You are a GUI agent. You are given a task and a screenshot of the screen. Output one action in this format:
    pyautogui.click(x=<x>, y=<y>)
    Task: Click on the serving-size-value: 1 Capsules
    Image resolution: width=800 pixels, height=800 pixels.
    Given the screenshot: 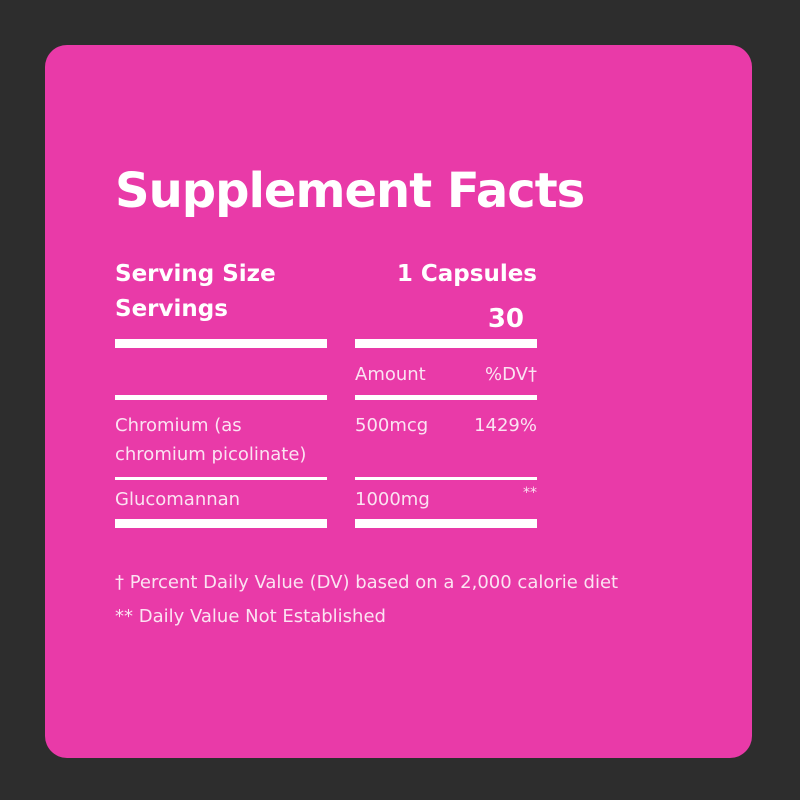 What is the action you would take?
    pyautogui.click(x=466, y=274)
    